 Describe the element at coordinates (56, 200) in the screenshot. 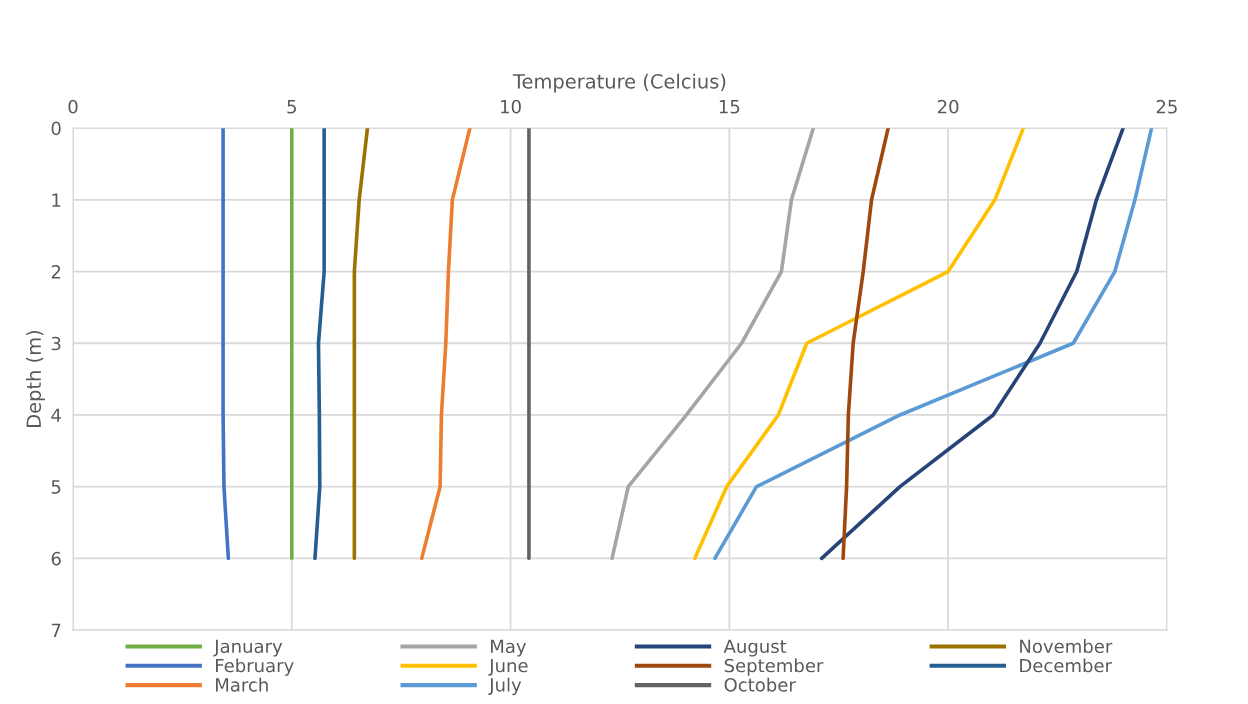

I see `y-tick-label: 1` at that location.